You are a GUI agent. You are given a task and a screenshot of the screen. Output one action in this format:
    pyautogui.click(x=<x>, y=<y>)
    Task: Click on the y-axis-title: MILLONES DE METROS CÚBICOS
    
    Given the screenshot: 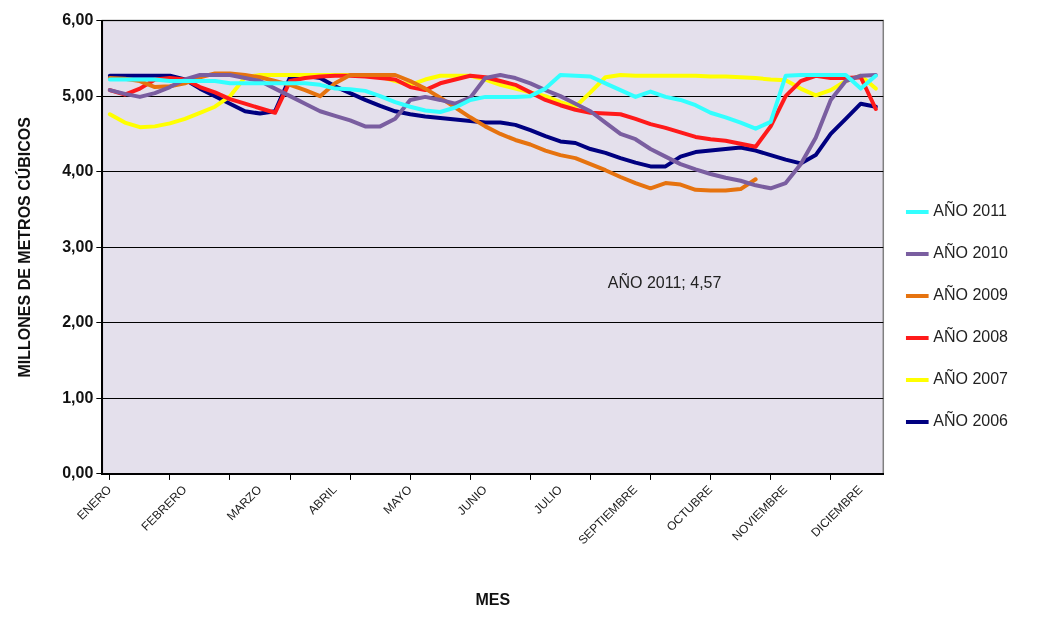 What is the action you would take?
    pyautogui.click(x=24, y=247)
    